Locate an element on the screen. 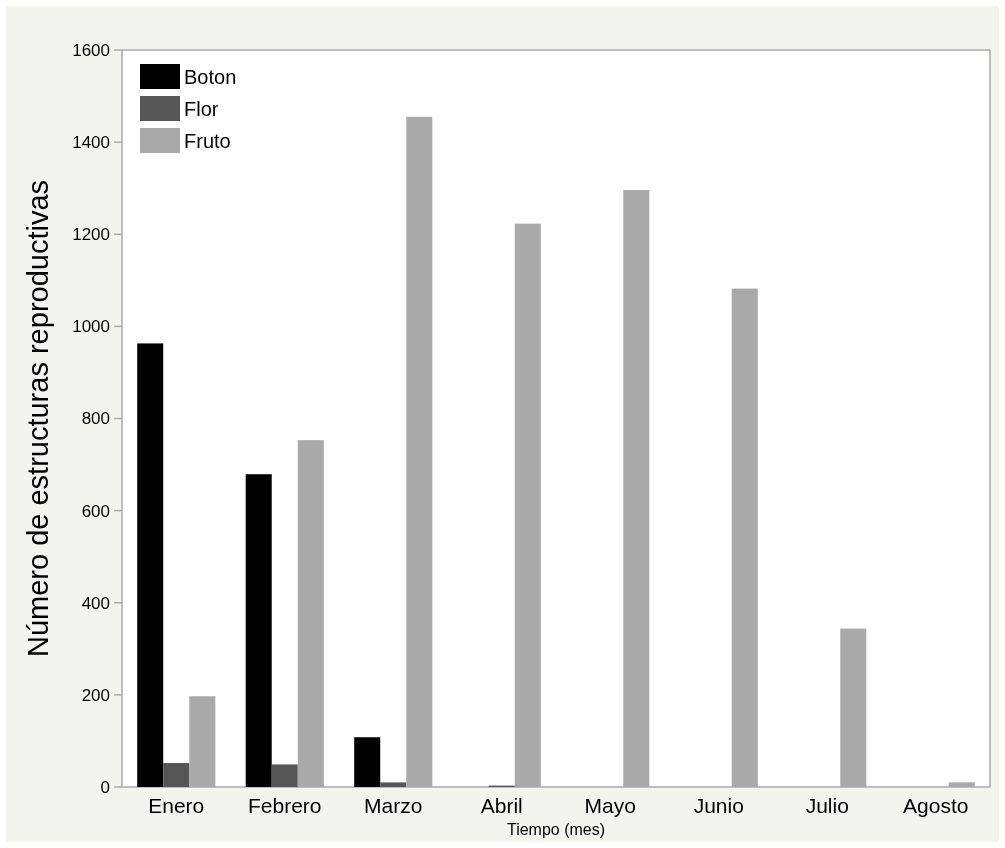  legend-label: Fruto is located at coordinates (207, 140).